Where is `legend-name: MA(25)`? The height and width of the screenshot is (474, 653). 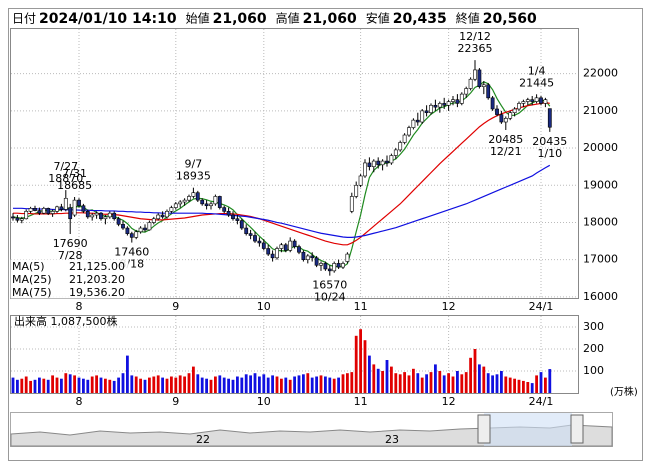
legend-name: MA(25) is located at coordinates (32, 279).